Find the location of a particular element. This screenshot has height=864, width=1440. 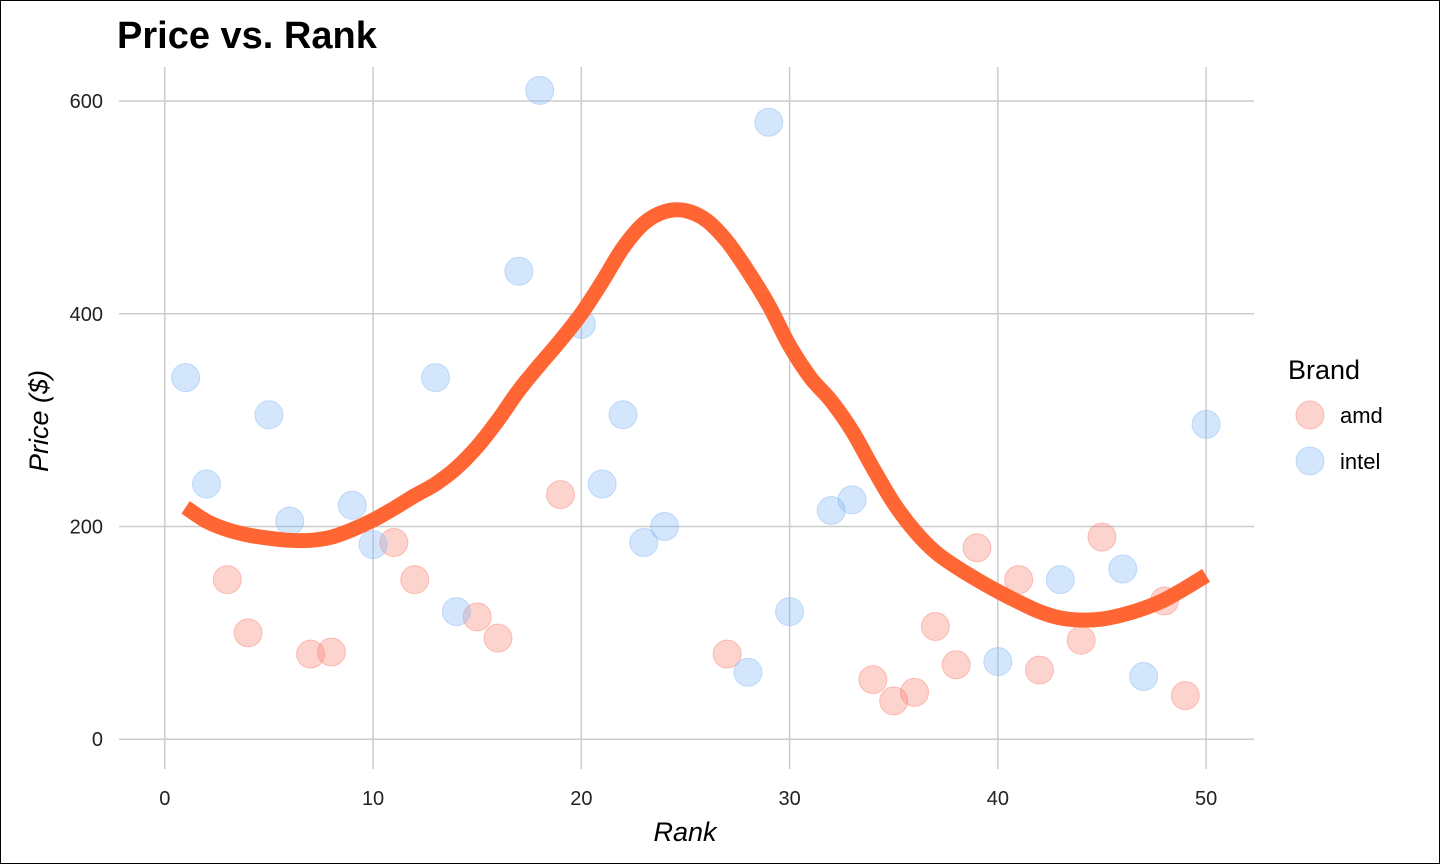

legend-label-intel: intel is located at coordinates (1360, 461).